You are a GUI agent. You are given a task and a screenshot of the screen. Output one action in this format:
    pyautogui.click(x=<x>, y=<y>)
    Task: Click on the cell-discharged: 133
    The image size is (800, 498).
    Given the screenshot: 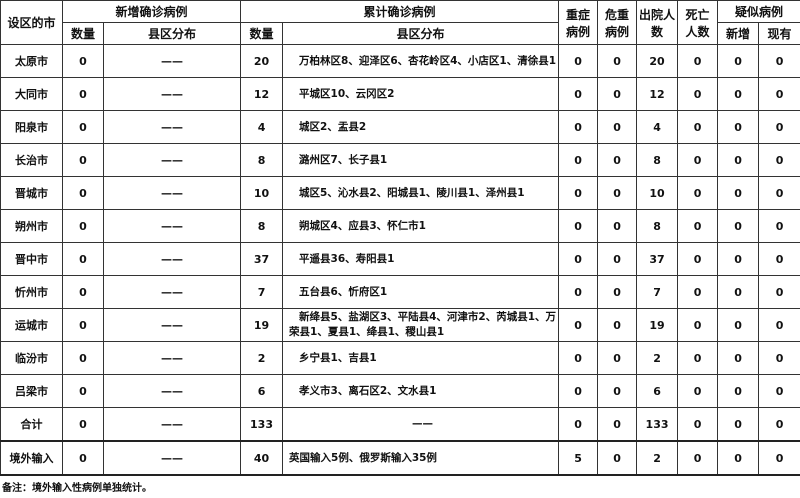 What is the action you would take?
    pyautogui.click(x=657, y=424)
    